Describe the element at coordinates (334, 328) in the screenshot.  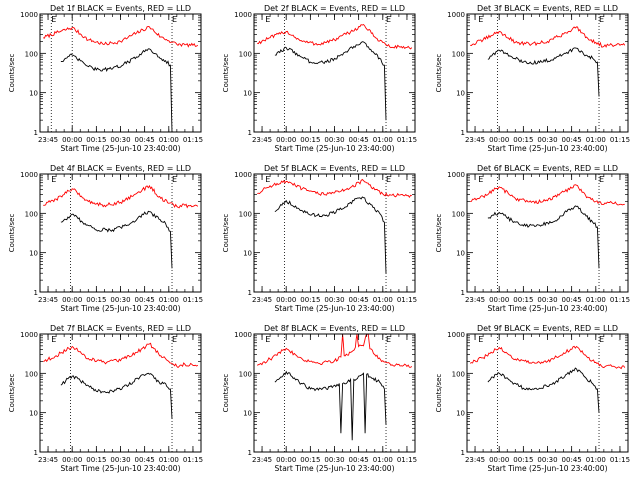
I see `panel-title: Det 8f BLACK = Events, RED = LLD` at that location.